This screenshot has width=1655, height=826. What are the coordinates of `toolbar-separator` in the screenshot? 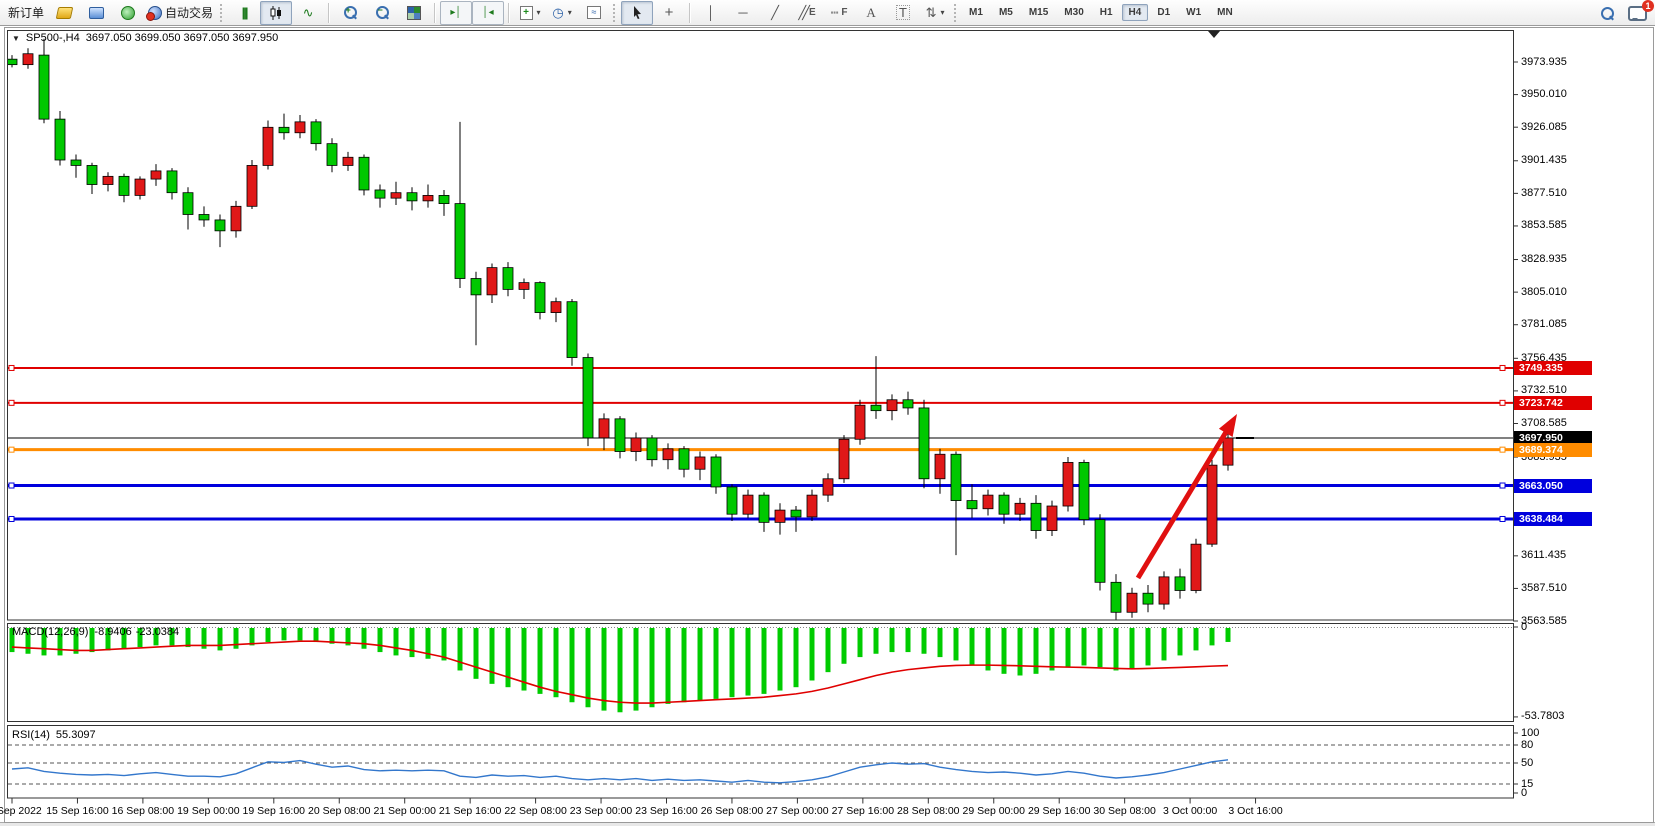 It's located at (329, 12).